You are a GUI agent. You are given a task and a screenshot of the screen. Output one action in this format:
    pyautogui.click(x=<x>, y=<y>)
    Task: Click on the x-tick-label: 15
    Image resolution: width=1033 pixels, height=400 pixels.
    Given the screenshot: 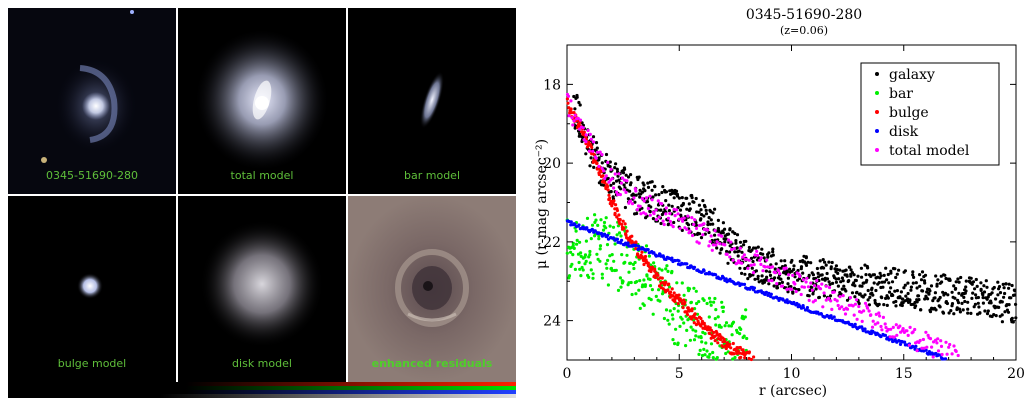 What is the action you would take?
    pyautogui.click(x=904, y=374)
    